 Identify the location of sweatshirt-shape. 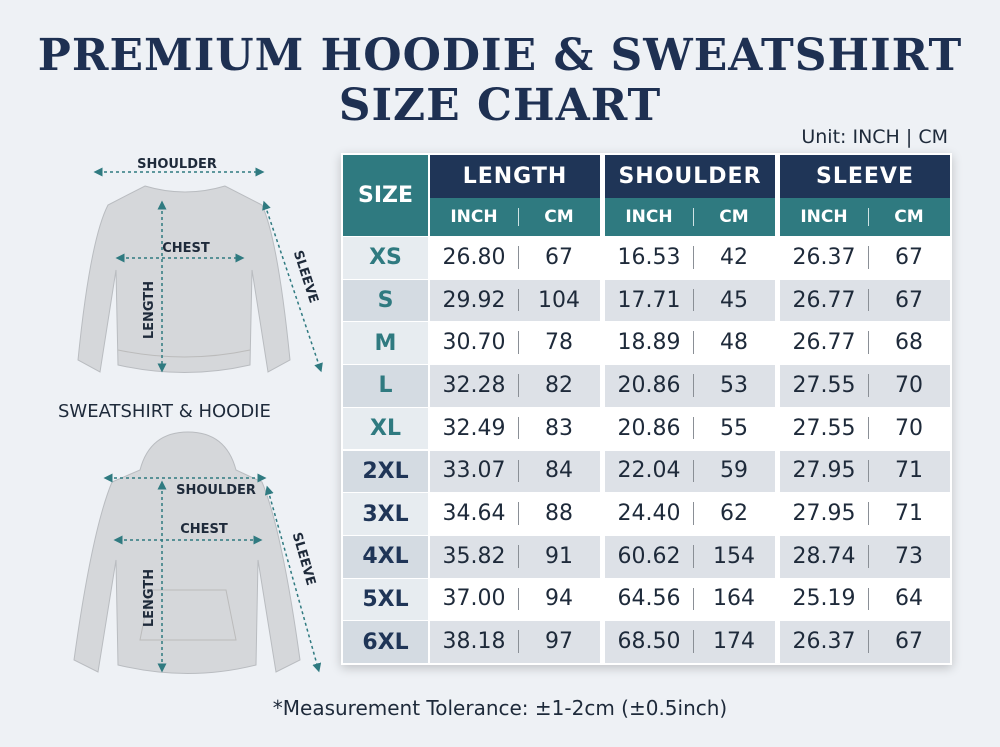
(184, 279).